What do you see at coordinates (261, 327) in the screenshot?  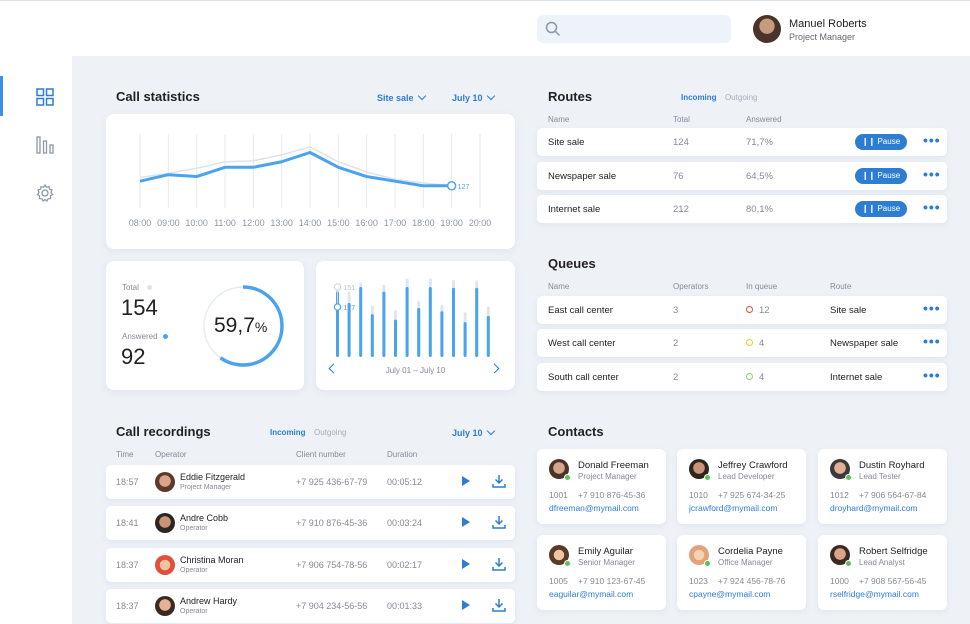 I see `percent-unit: %` at bounding box center [261, 327].